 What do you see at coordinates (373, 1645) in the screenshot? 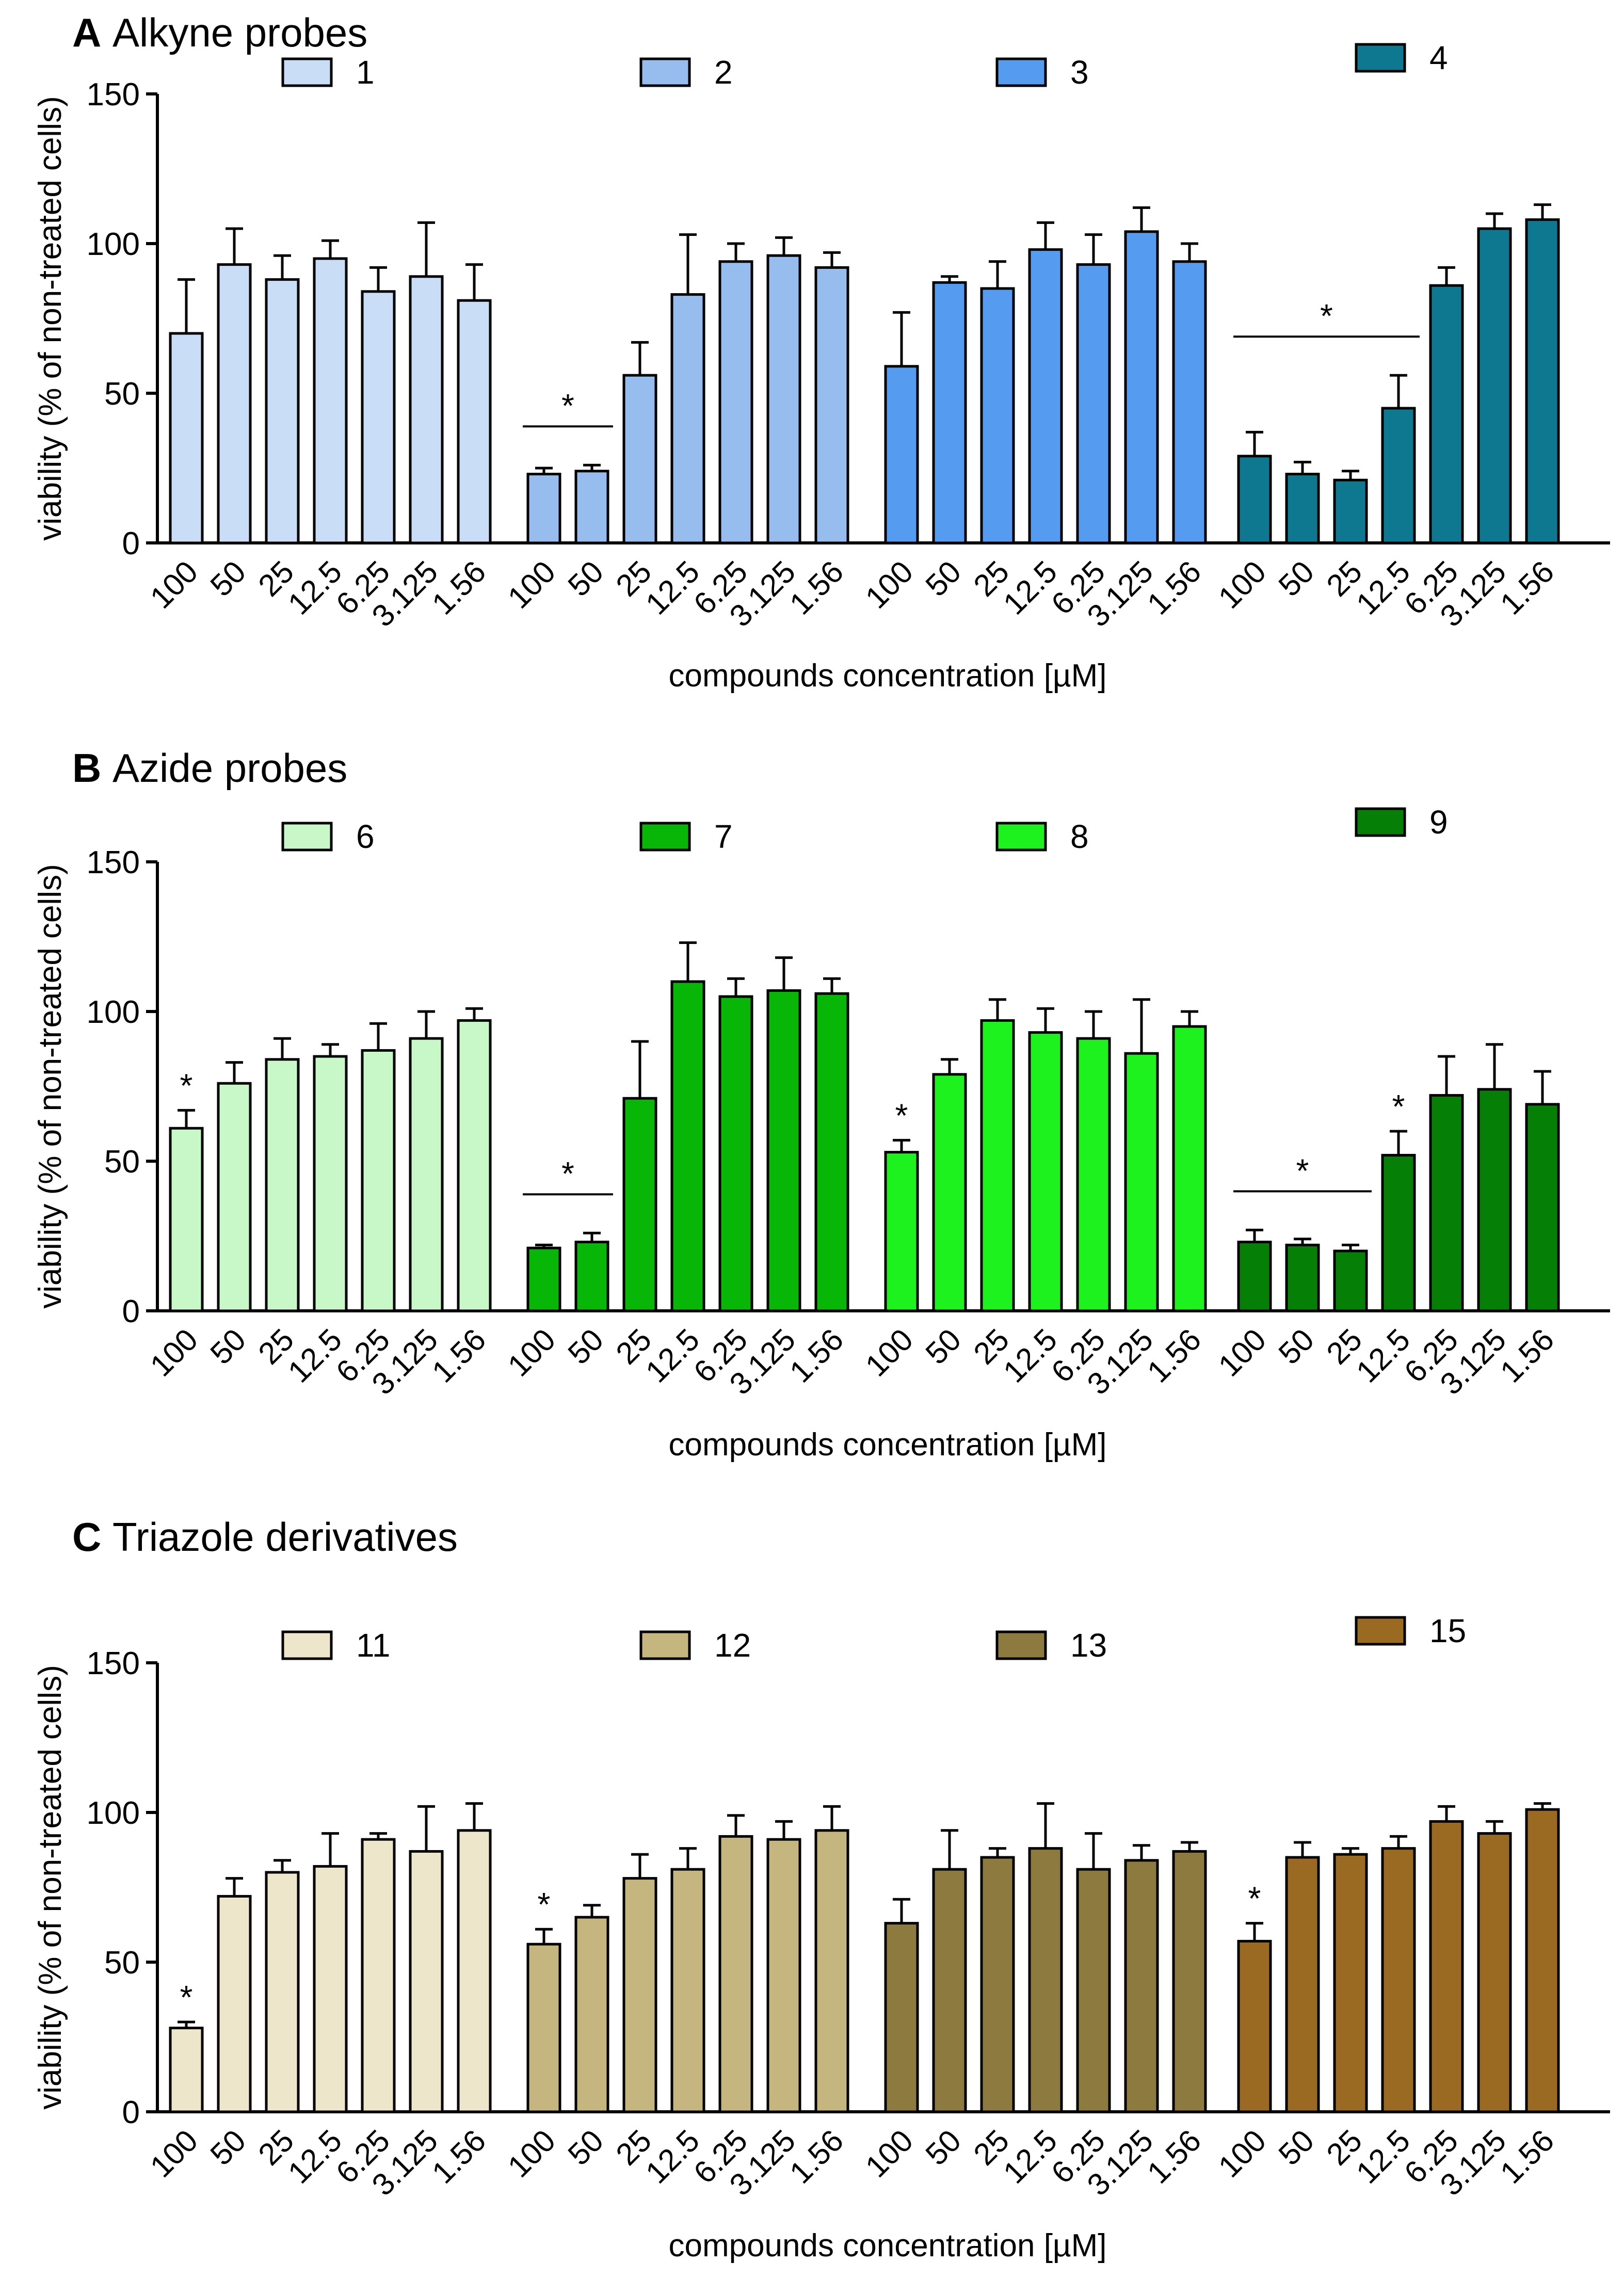
I see `legend-label: 11` at bounding box center [373, 1645].